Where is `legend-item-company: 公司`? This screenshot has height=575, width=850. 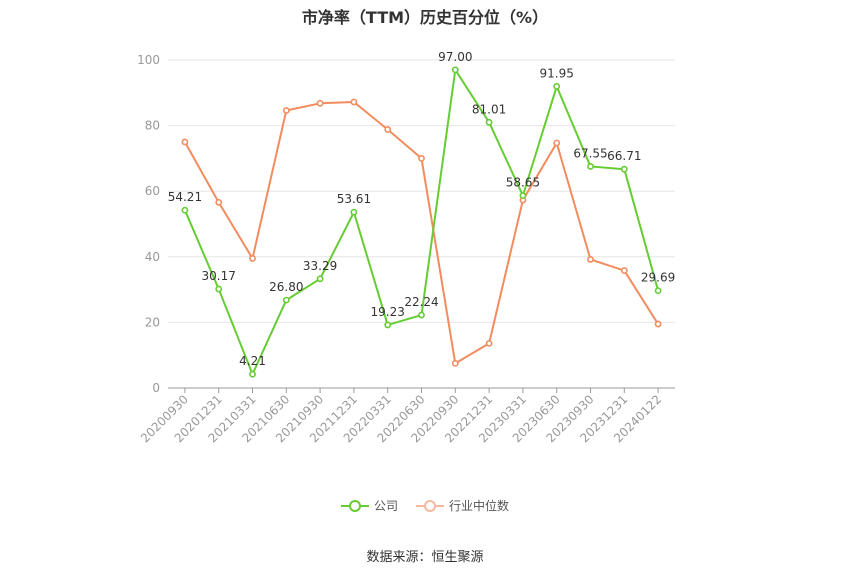
legend-item-company: 公司 is located at coordinates (369, 505).